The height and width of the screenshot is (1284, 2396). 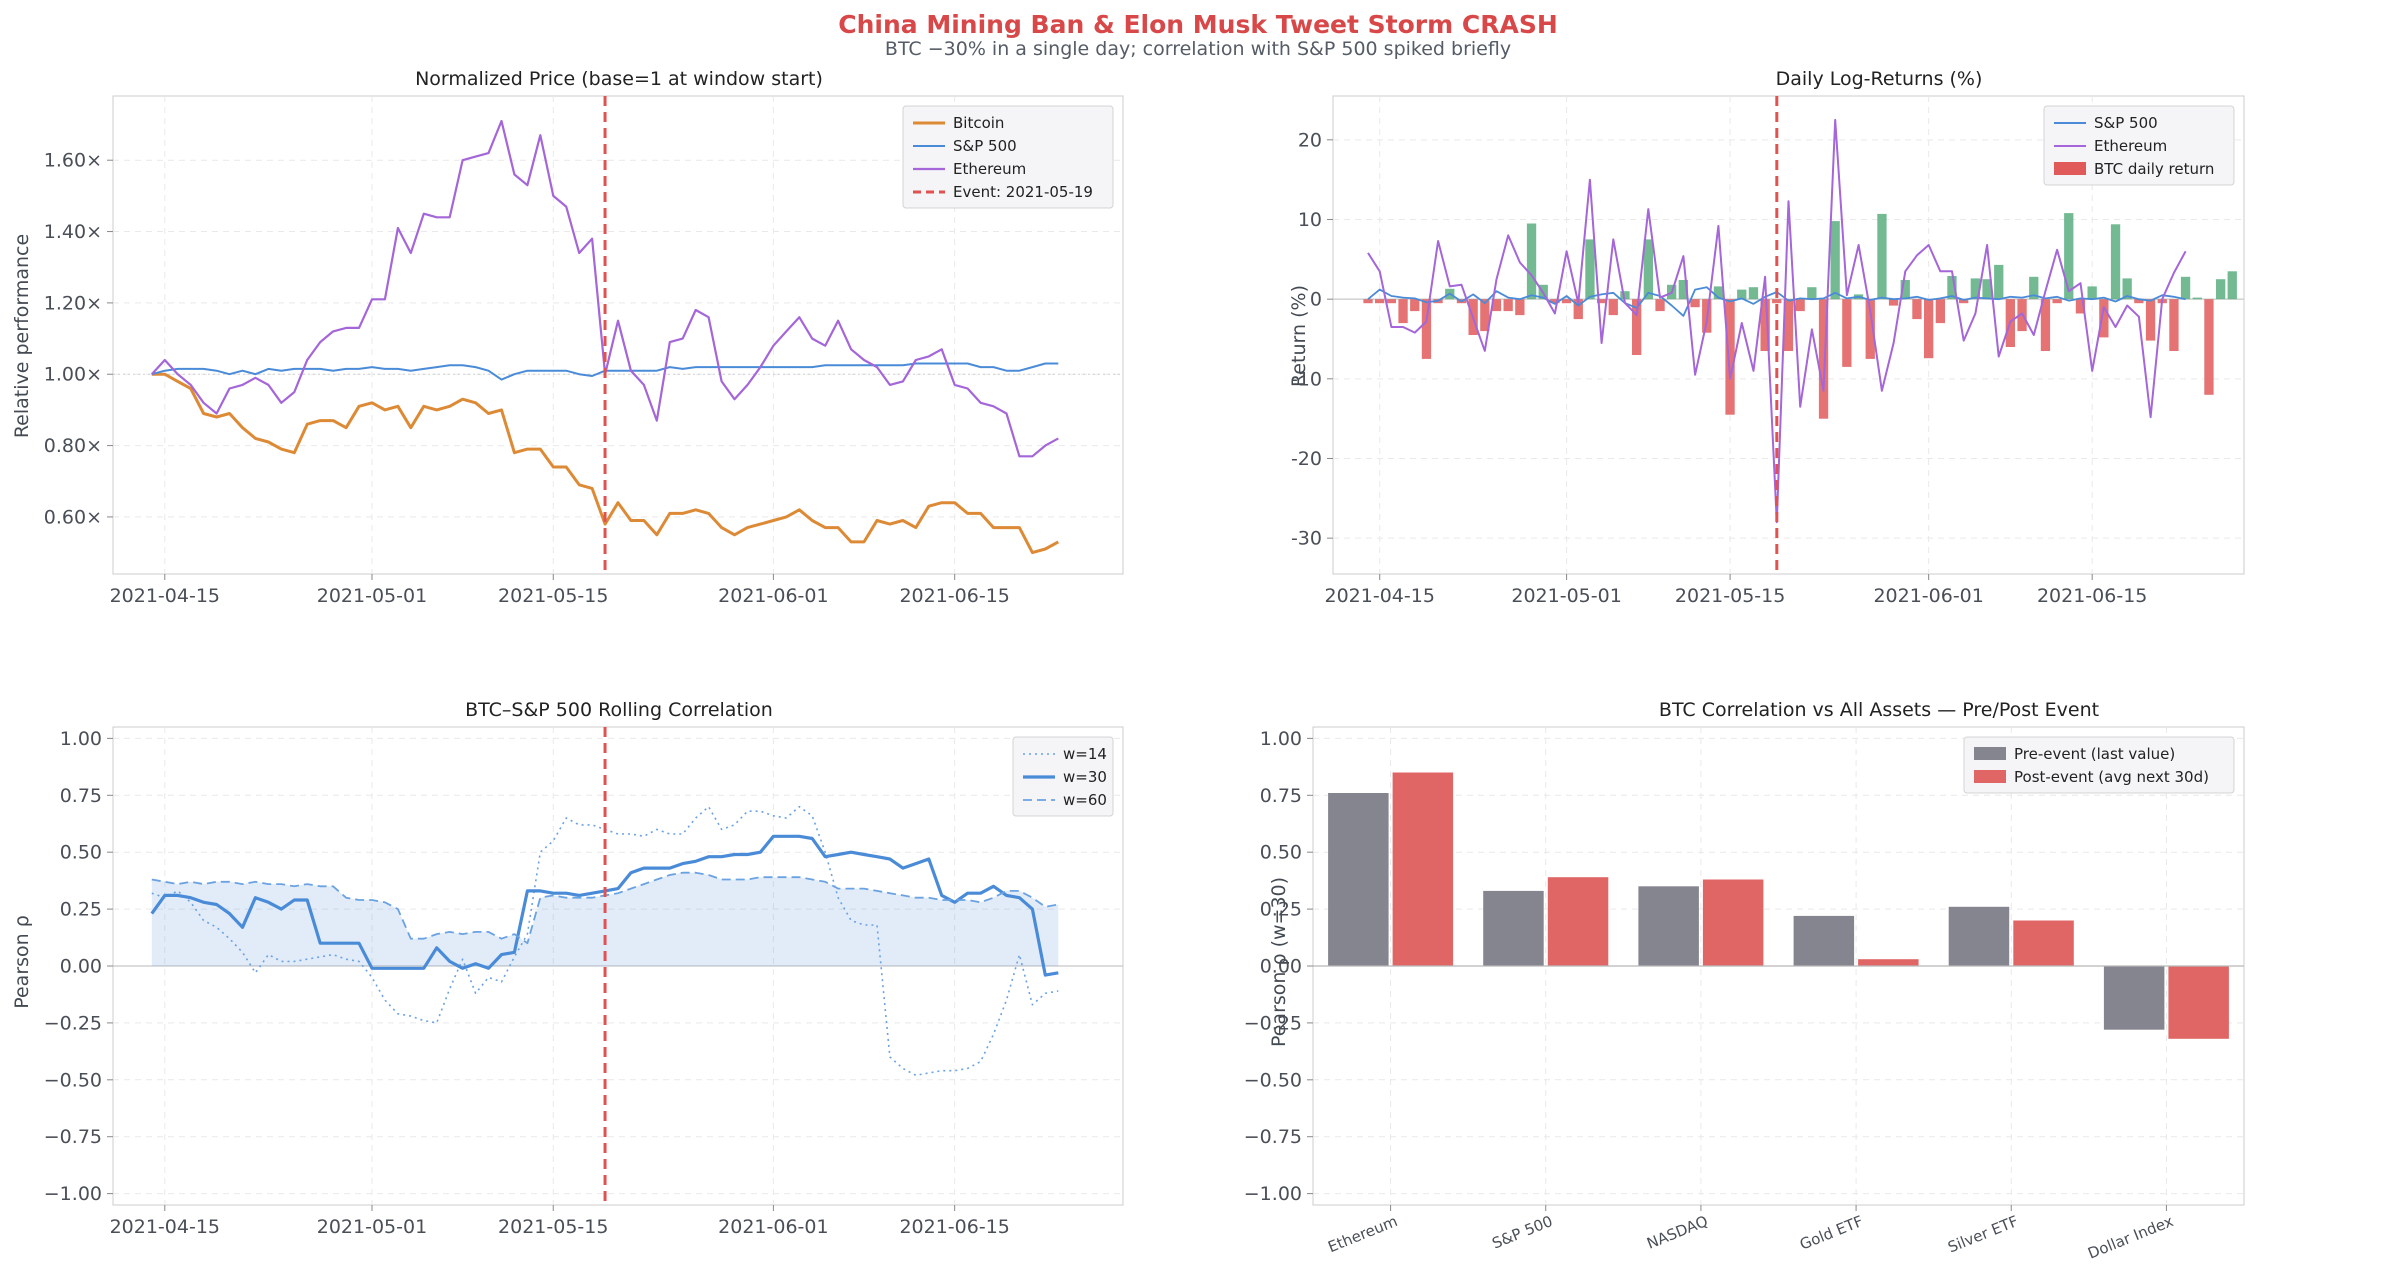 What do you see at coordinates (1380, 596) in the screenshot?
I see `returns-x-tick-label: 2021-04-15` at bounding box center [1380, 596].